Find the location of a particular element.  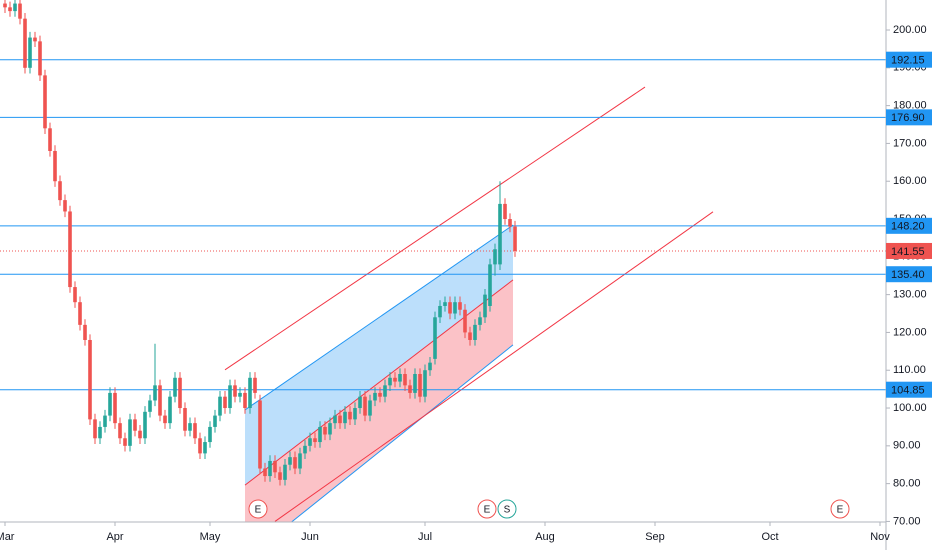

y-tick-label: 80.00 is located at coordinates (907, 484).